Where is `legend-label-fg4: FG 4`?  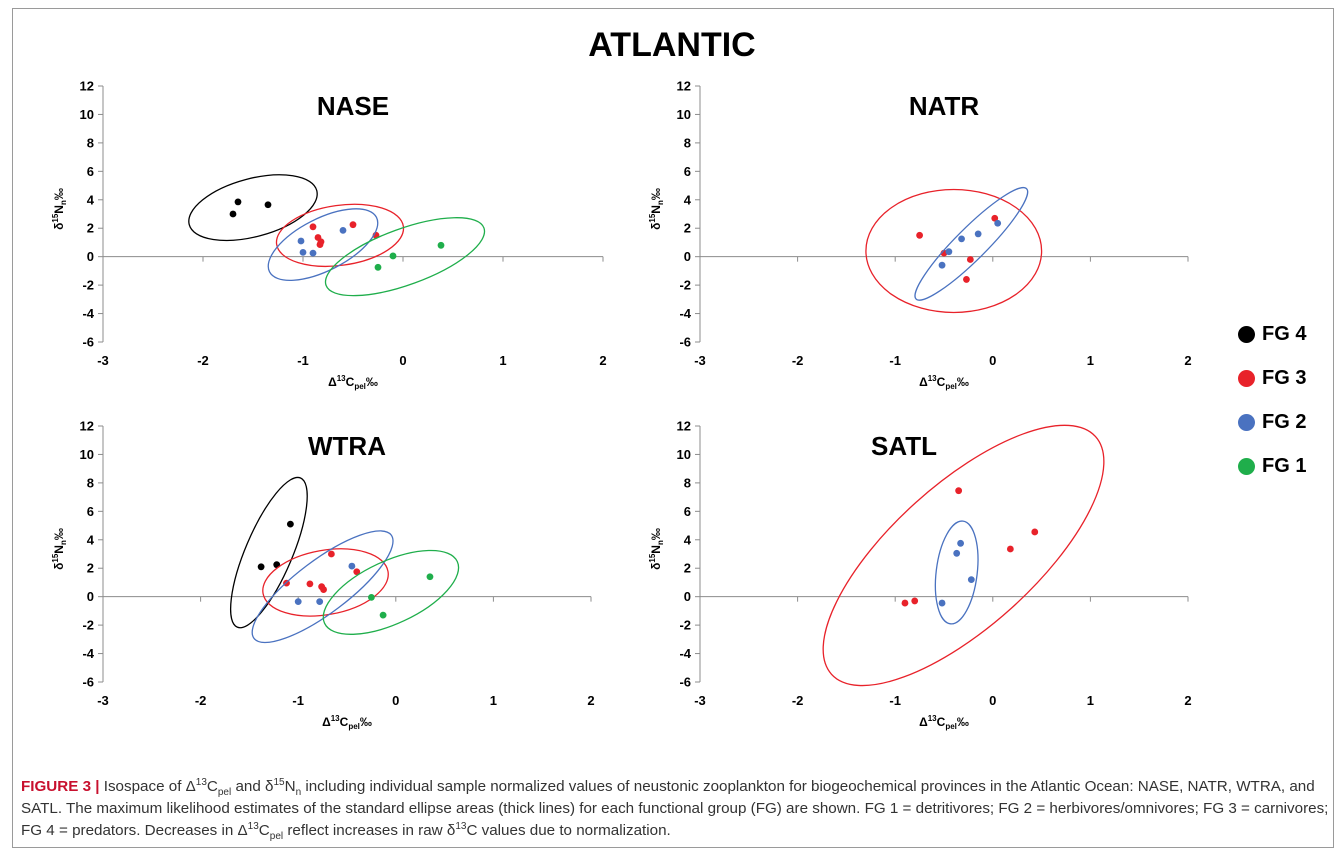 legend-label-fg4: FG 4 is located at coordinates (1284, 333).